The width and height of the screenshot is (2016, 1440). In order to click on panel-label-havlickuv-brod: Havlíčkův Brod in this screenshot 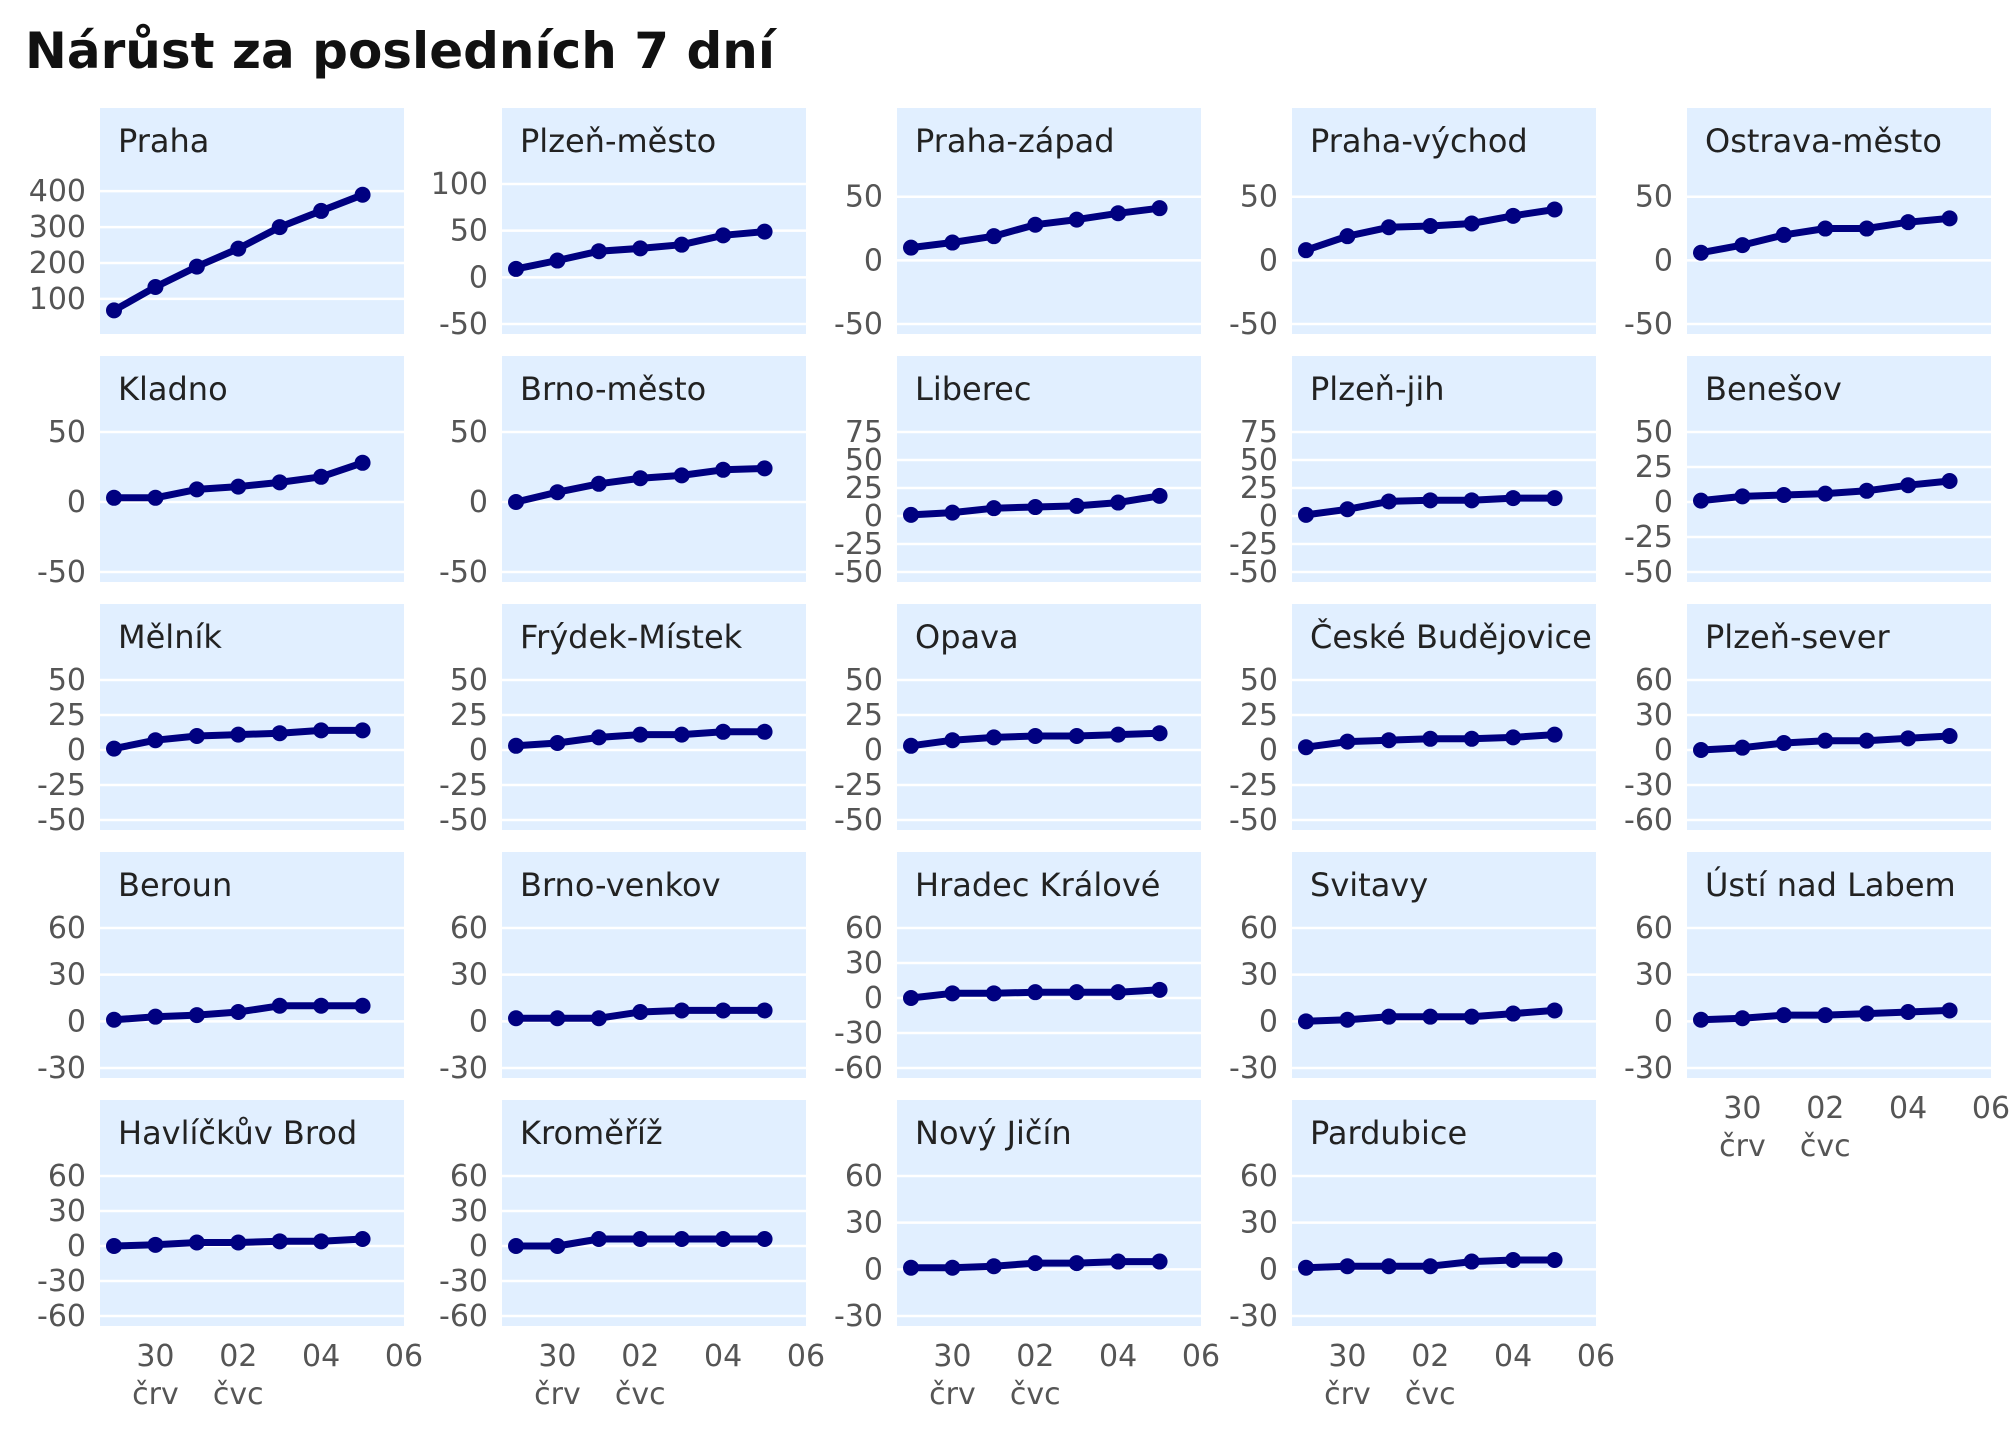, I will do `click(237, 1133)`.